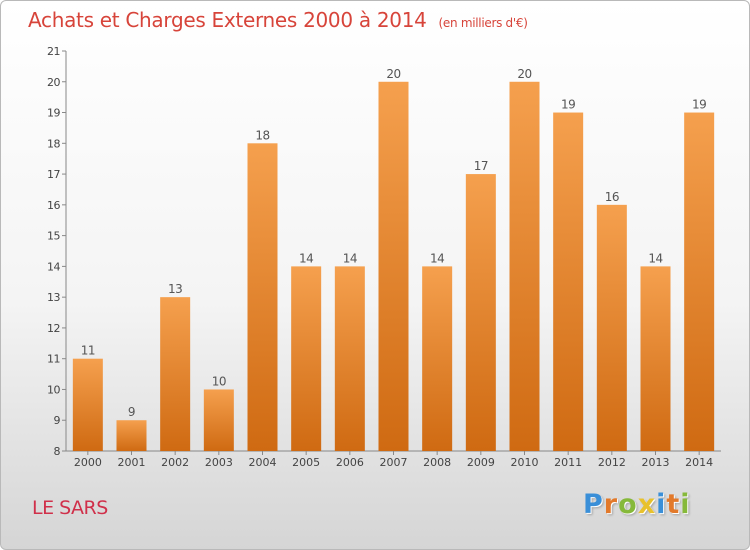  Describe the element at coordinates (53, 174) in the screenshot. I see `y-tick-label: 17` at that location.